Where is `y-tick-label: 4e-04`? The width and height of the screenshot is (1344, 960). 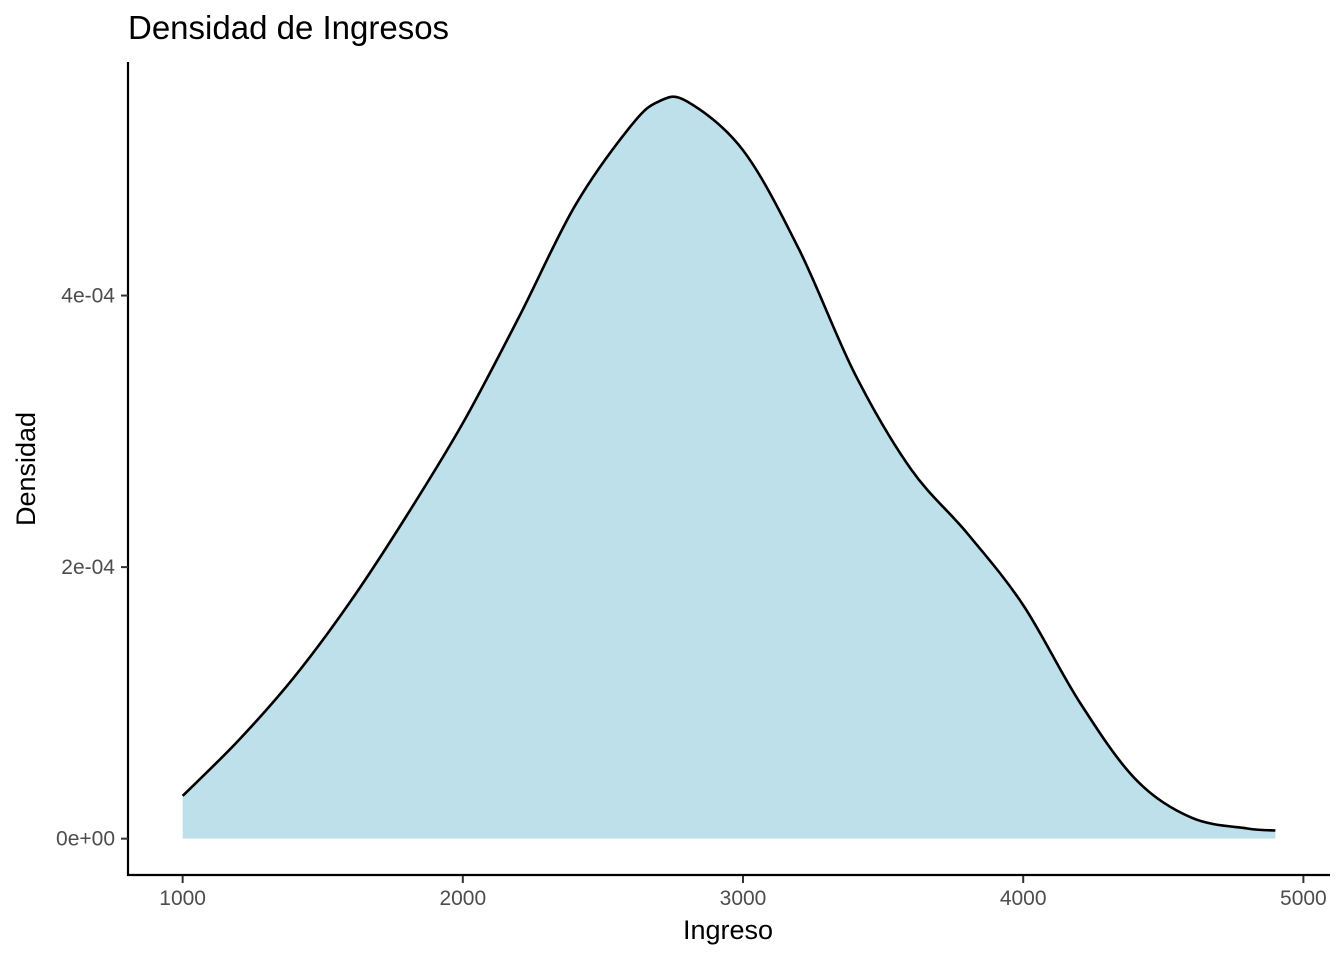 y-tick-label: 4e-04 is located at coordinates (88, 296).